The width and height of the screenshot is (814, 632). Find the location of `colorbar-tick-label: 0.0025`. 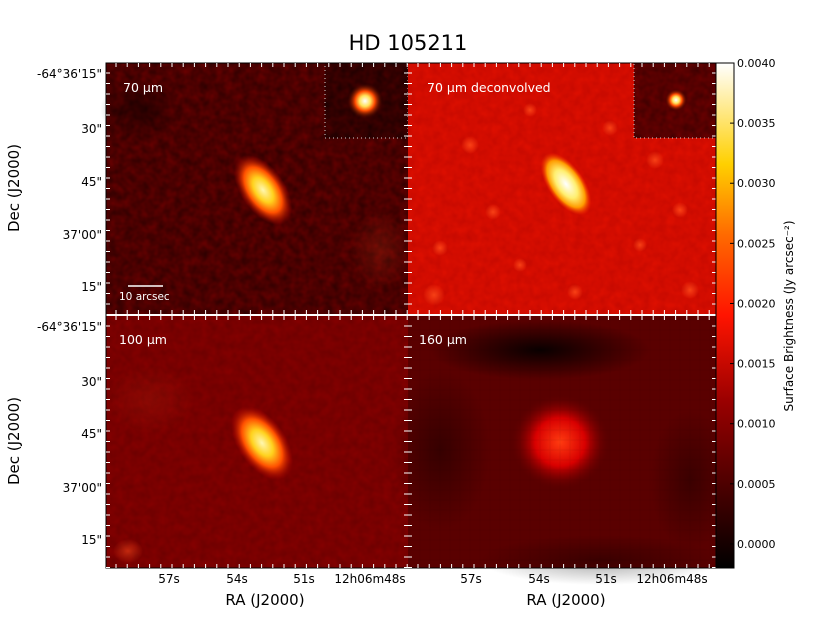

colorbar-tick-label: 0.0025 is located at coordinates (756, 243).